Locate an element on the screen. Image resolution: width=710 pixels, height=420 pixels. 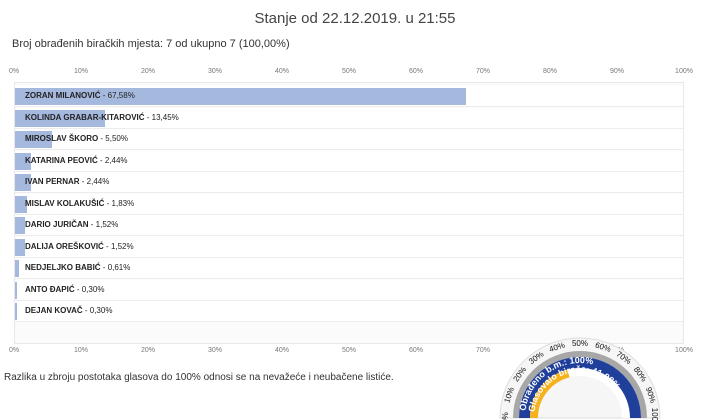
x-tick-label: 80% is located at coordinates (550, 71).